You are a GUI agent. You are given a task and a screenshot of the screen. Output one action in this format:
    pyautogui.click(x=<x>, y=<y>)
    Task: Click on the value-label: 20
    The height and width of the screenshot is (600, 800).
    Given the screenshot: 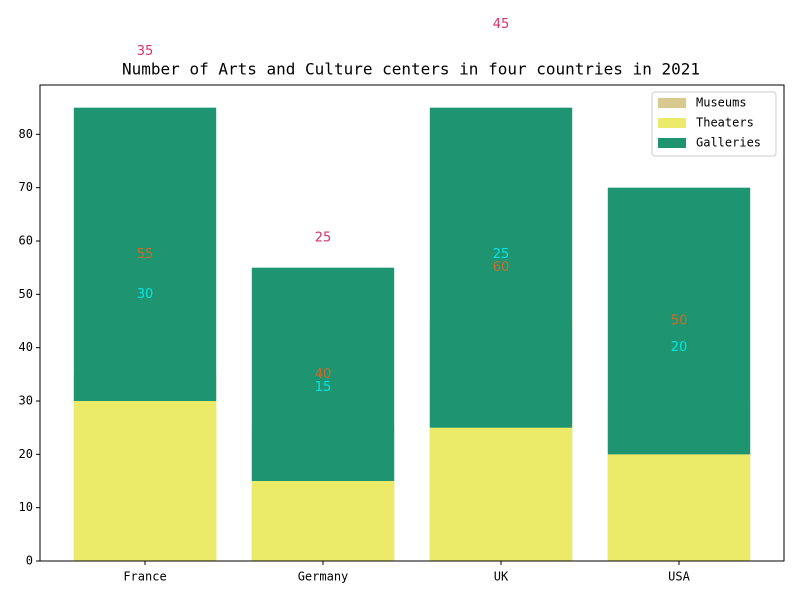 What is the action you would take?
    pyautogui.click(x=679, y=347)
    